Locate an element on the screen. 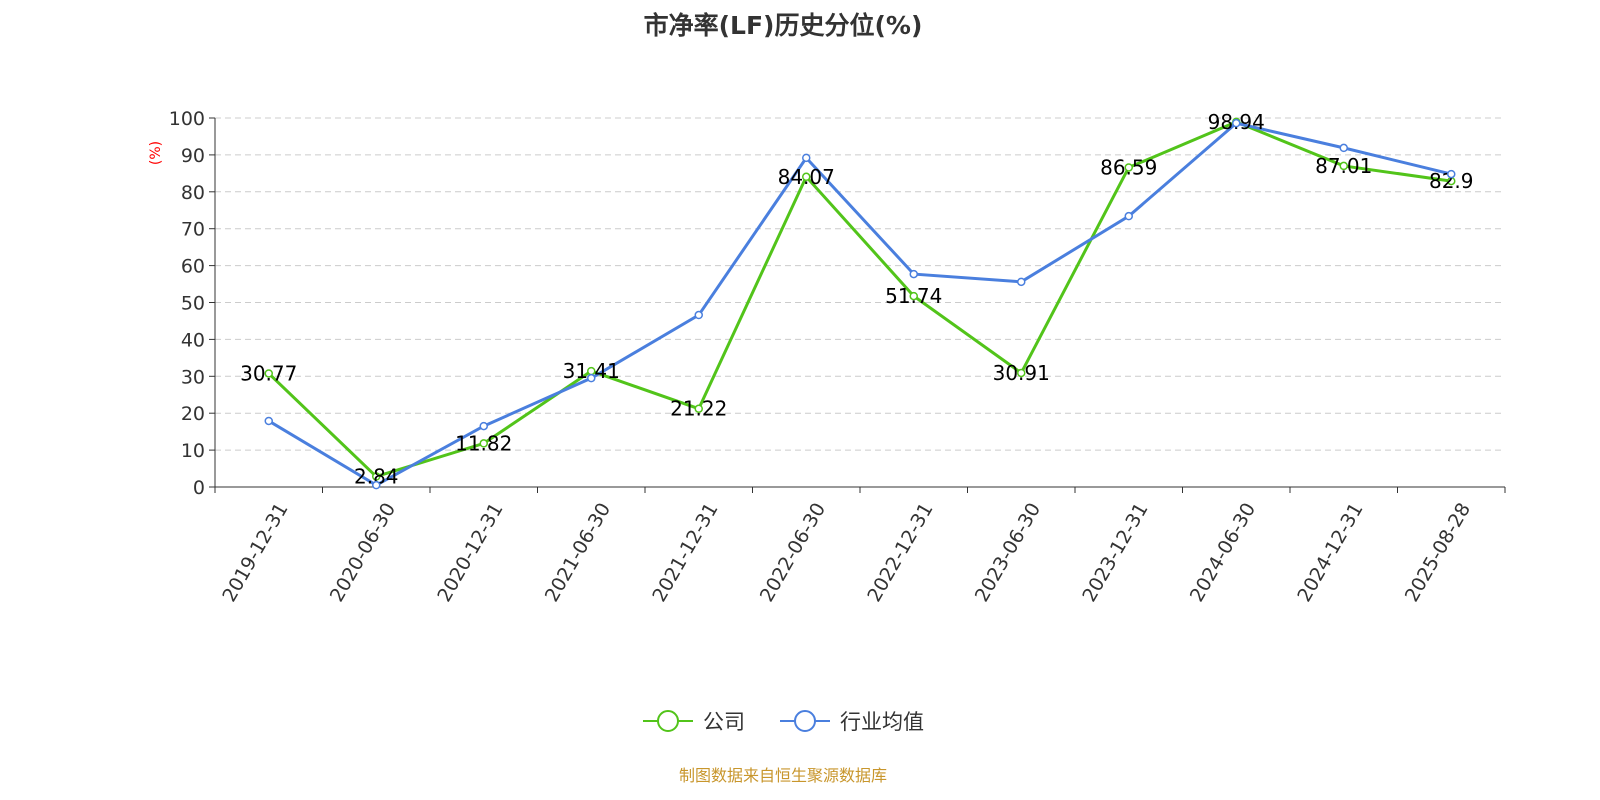  source-note: 制图数据来自恒生聚源数据库 is located at coordinates (782, 775).